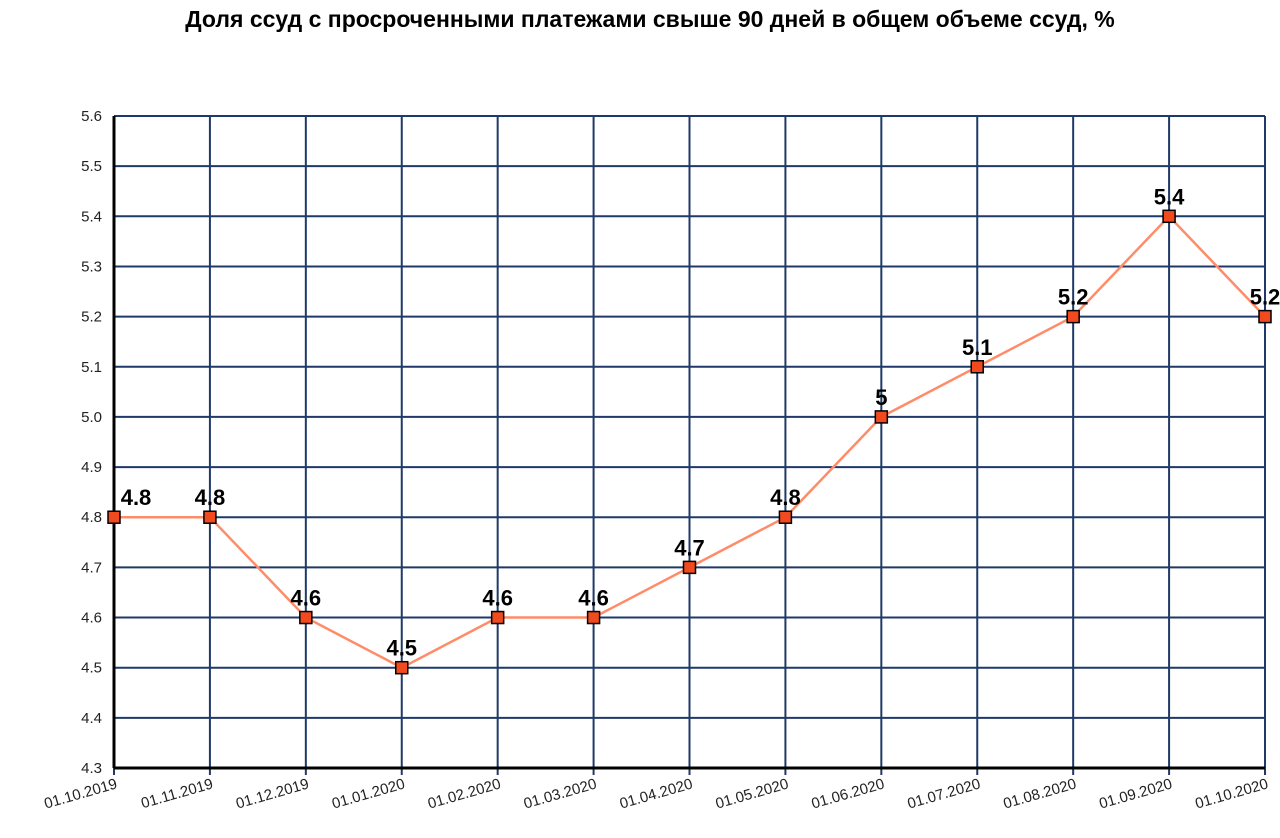 The width and height of the screenshot is (1280, 838). Describe the element at coordinates (91, 618) in the screenshot. I see `y-tick-label: 4.6` at that location.